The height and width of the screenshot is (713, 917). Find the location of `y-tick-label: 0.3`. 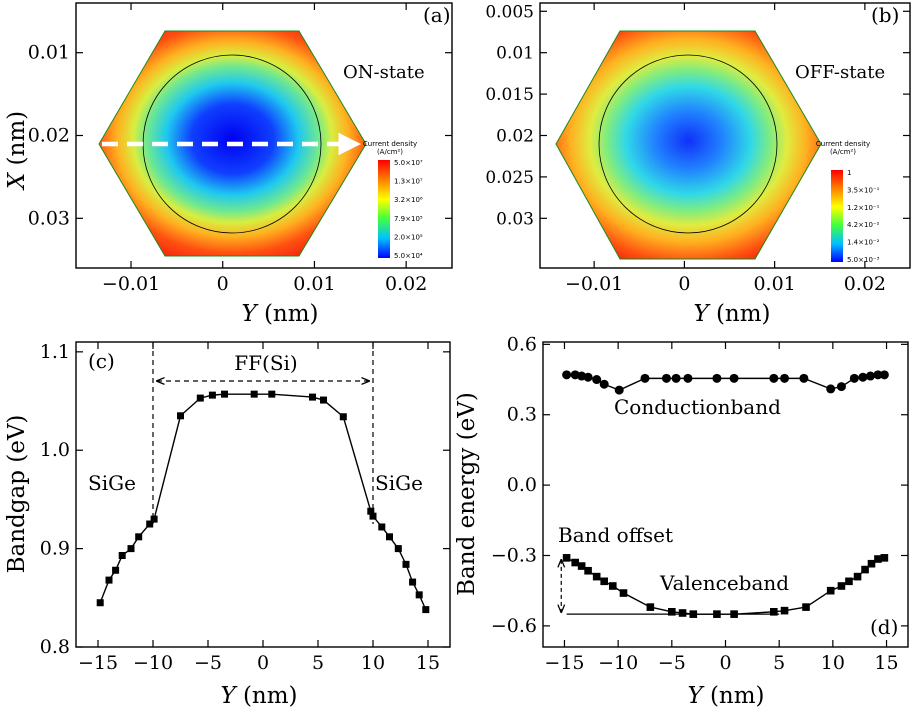

y-tick-label: 0.3 is located at coordinates (522, 415).